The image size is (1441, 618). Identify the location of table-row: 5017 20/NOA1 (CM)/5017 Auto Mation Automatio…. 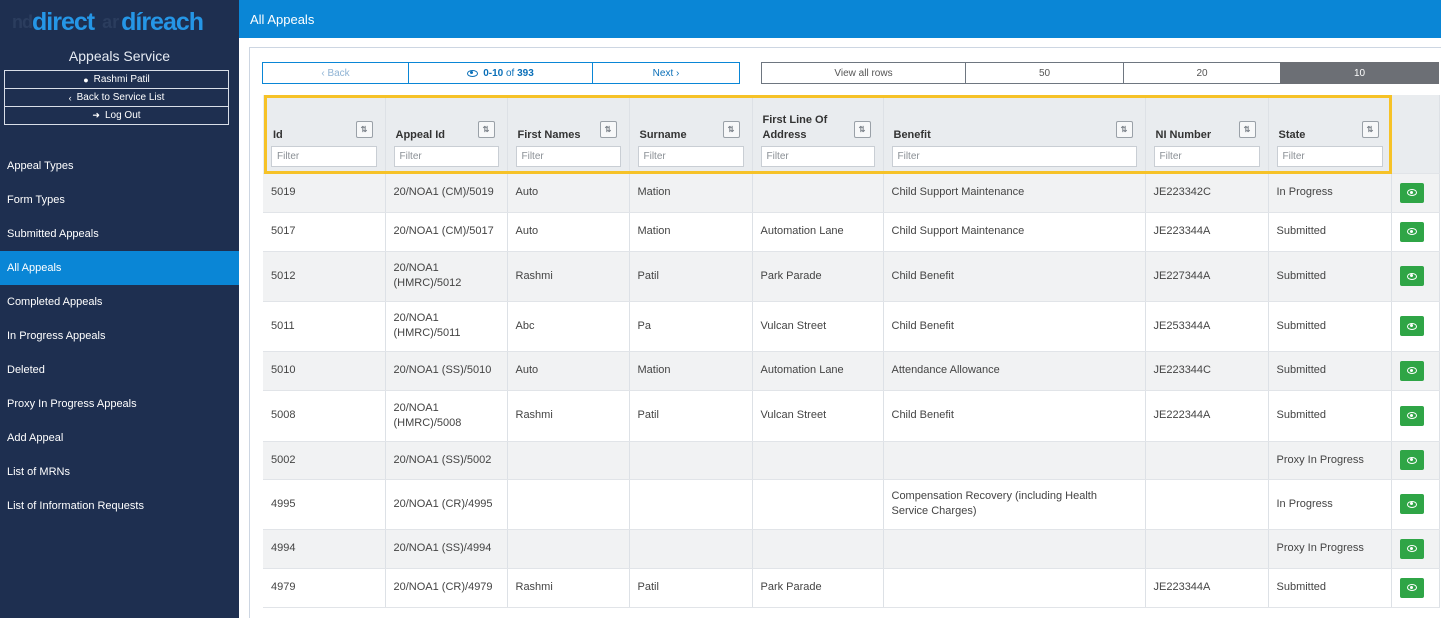
(851, 232).